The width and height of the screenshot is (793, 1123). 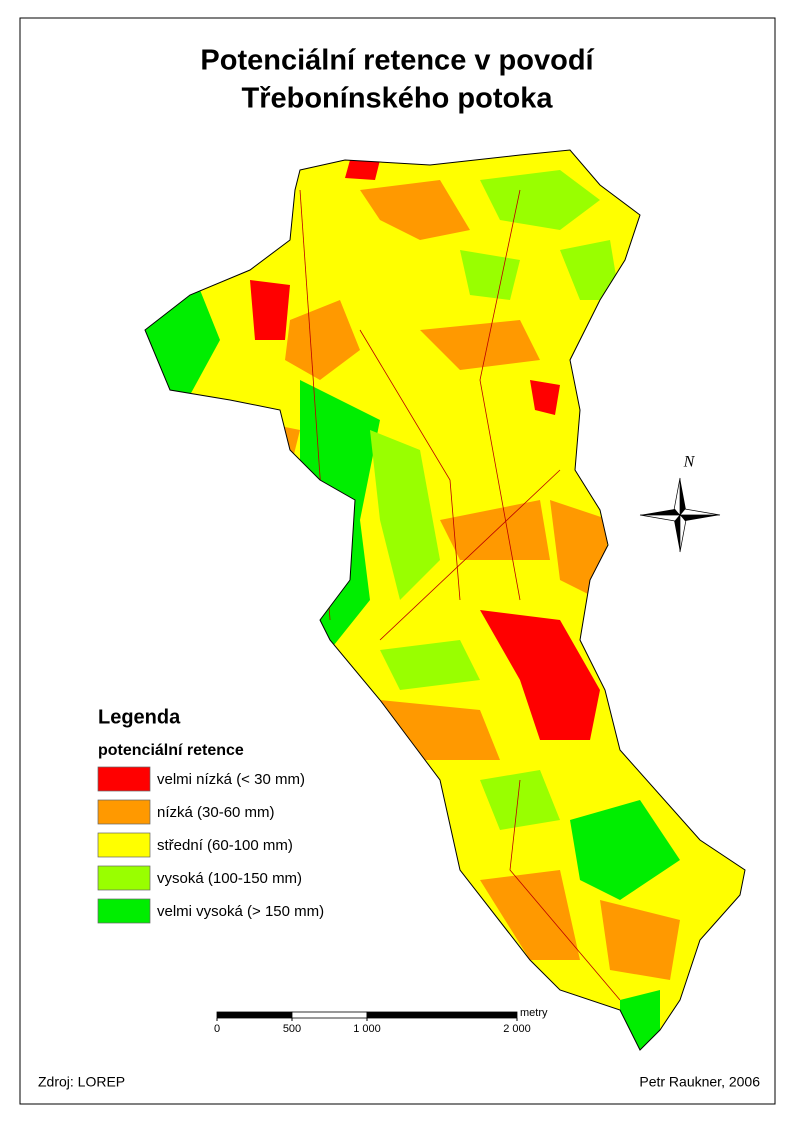 What do you see at coordinates (216, 812) in the screenshot?
I see `legend-label: nízká (30-60 mm)` at bounding box center [216, 812].